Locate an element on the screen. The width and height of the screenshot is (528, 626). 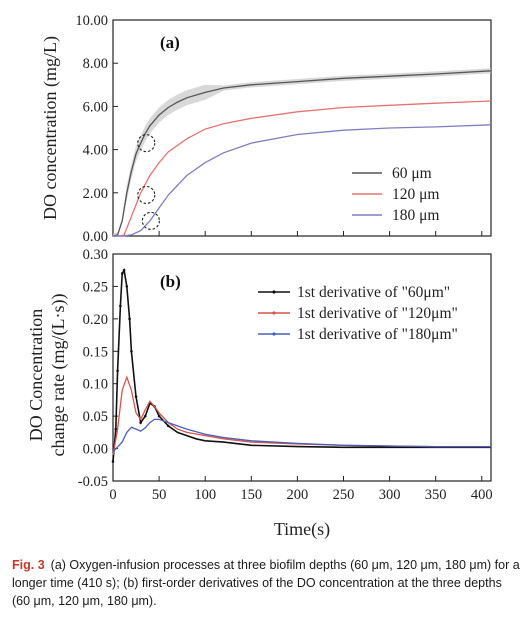
legend-label-120-m: 120 μm is located at coordinates (416, 194).